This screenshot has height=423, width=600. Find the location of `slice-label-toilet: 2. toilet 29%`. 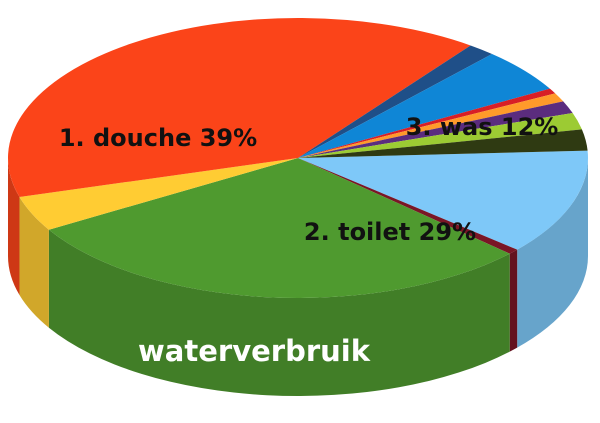

slice-label-toilet: 2. toilet 29% is located at coordinates (390, 232).